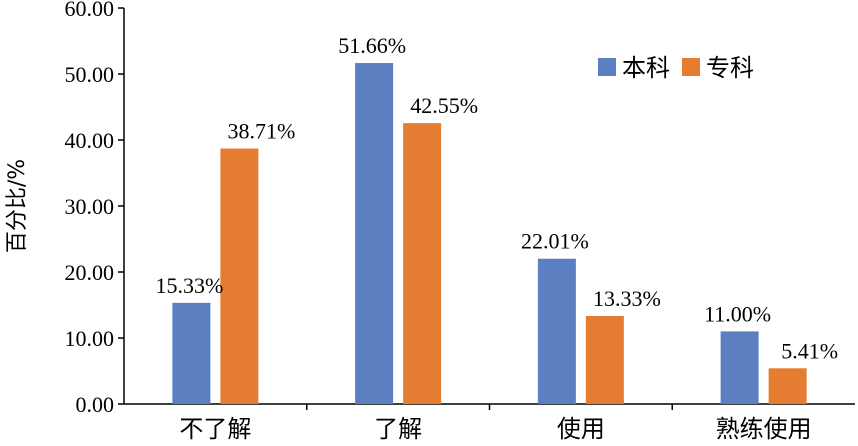  What do you see at coordinates (261, 131) in the screenshot?
I see `data-label: 38.71%` at bounding box center [261, 131].